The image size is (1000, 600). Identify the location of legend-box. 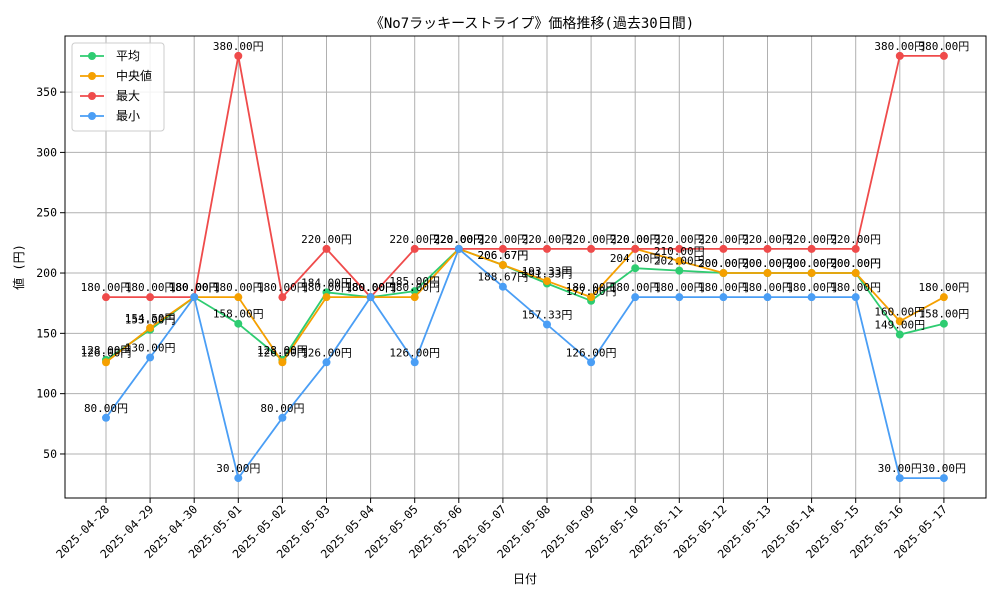
(118, 87).